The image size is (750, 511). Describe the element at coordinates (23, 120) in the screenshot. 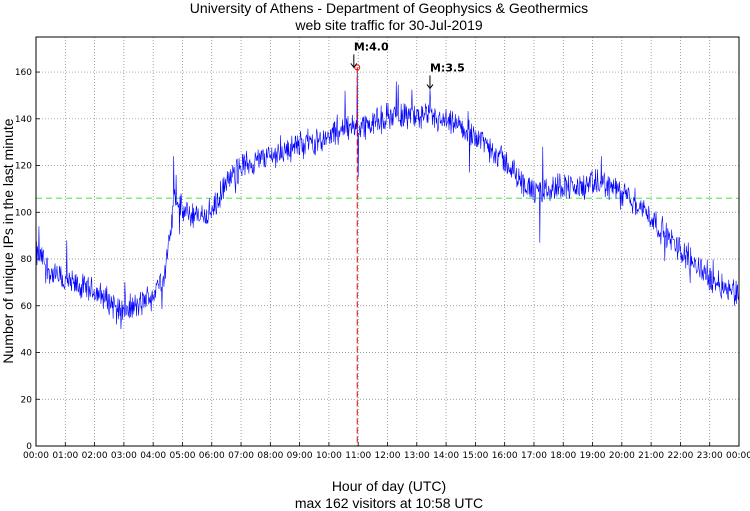

I see `y-tick-label: 140` at that location.